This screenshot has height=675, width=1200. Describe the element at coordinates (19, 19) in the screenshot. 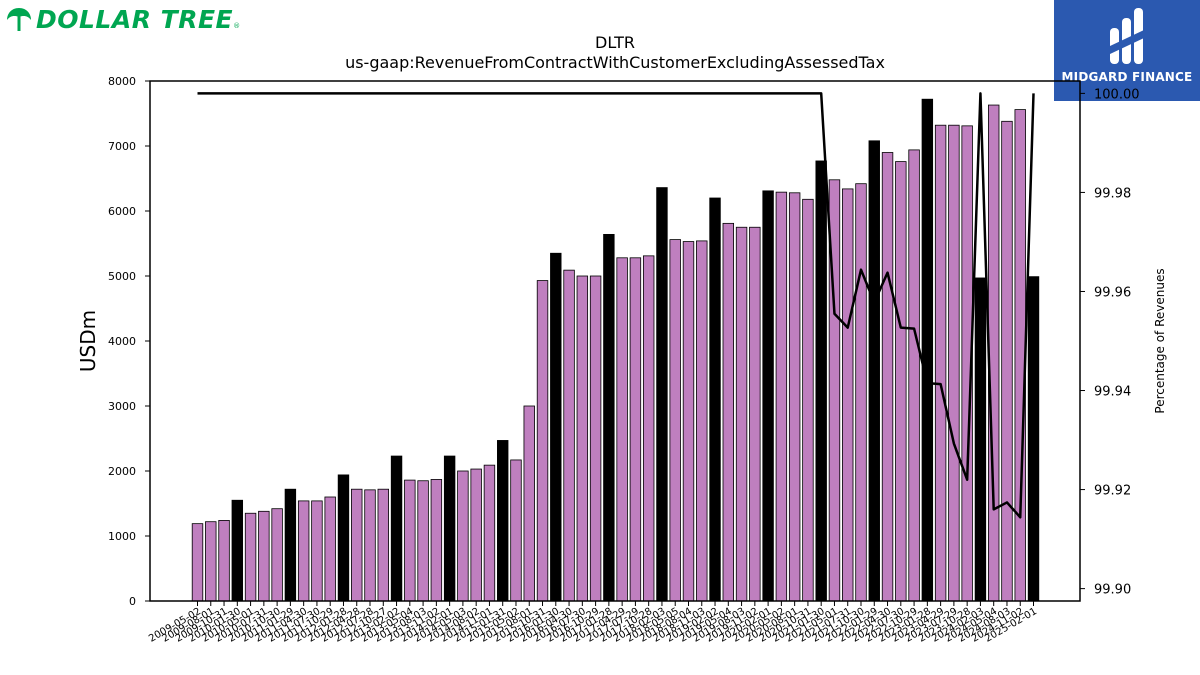

I see `tree-icon` at that location.